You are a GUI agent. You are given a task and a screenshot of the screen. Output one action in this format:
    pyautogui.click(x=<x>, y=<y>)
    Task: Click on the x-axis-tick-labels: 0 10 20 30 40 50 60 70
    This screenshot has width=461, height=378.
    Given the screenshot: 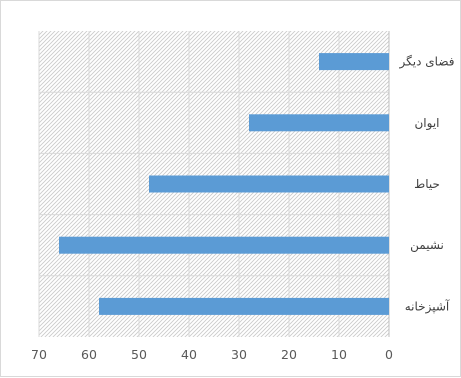 What is the action you would take?
    pyautogui.click(x=212, y=354)
    